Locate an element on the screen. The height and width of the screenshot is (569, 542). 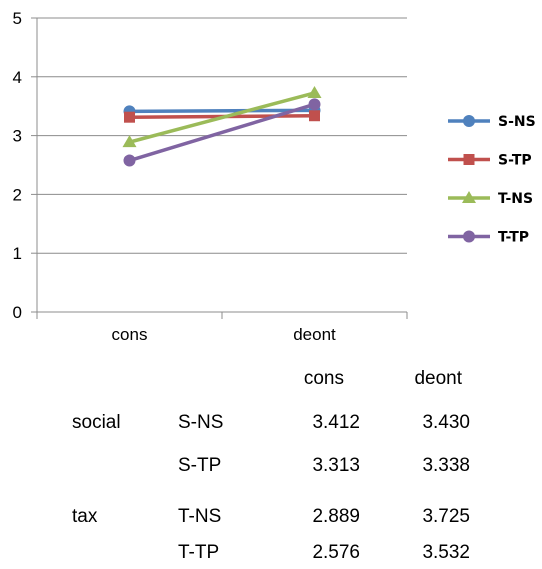
table-cell: 3.313 is located at coordinates (336, 465).